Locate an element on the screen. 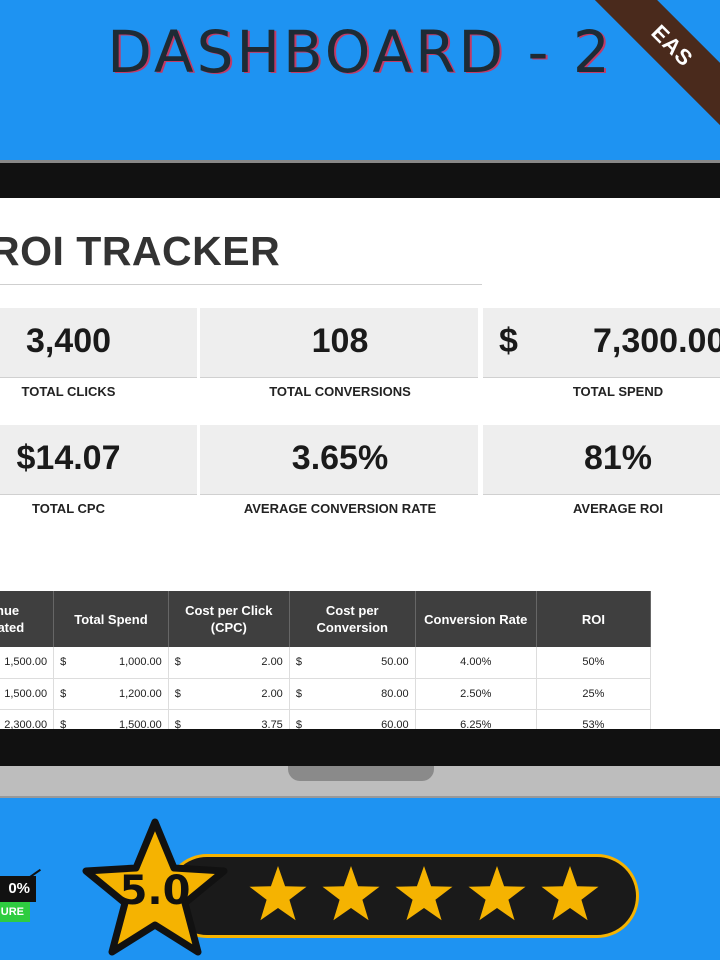  big-star-icon is located at coordinates (155, 887).